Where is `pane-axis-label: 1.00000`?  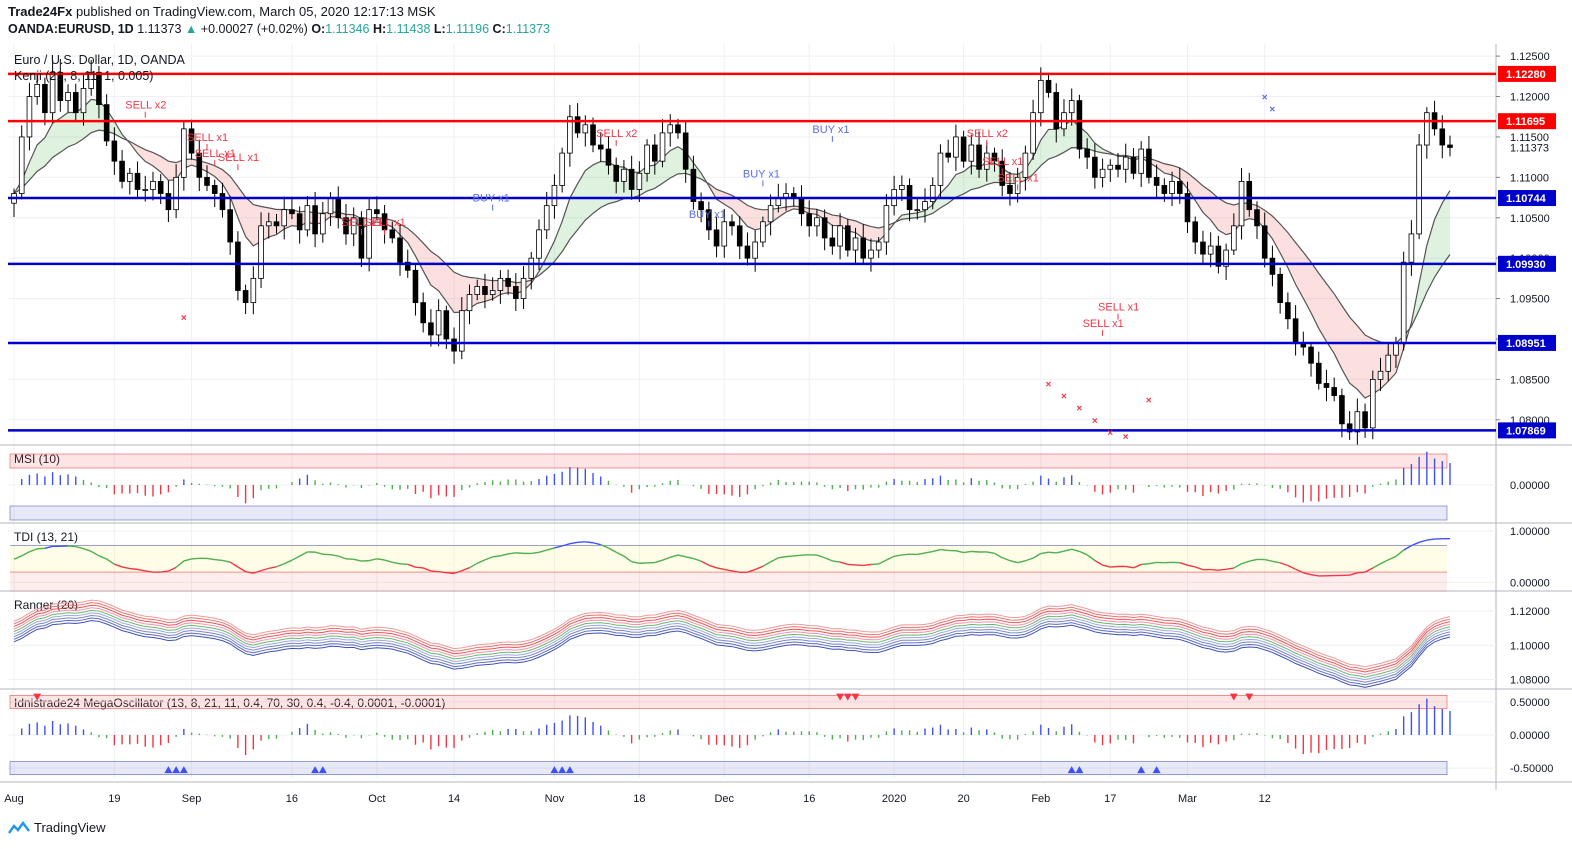
pane-axis-label: 1.00000 is located at coordinates (1530, 532).